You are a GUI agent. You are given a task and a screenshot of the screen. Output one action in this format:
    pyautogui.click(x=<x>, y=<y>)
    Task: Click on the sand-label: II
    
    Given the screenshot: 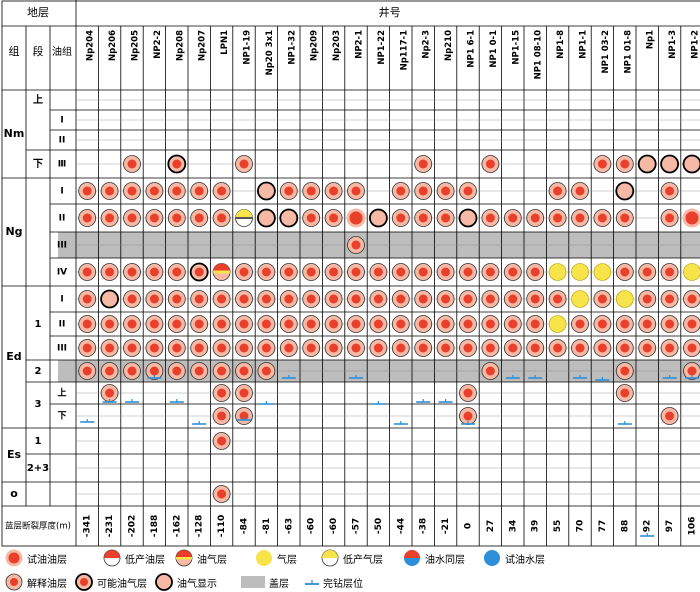 What is the action you would take?
    pyautogui.click(x=62, y=219)
    